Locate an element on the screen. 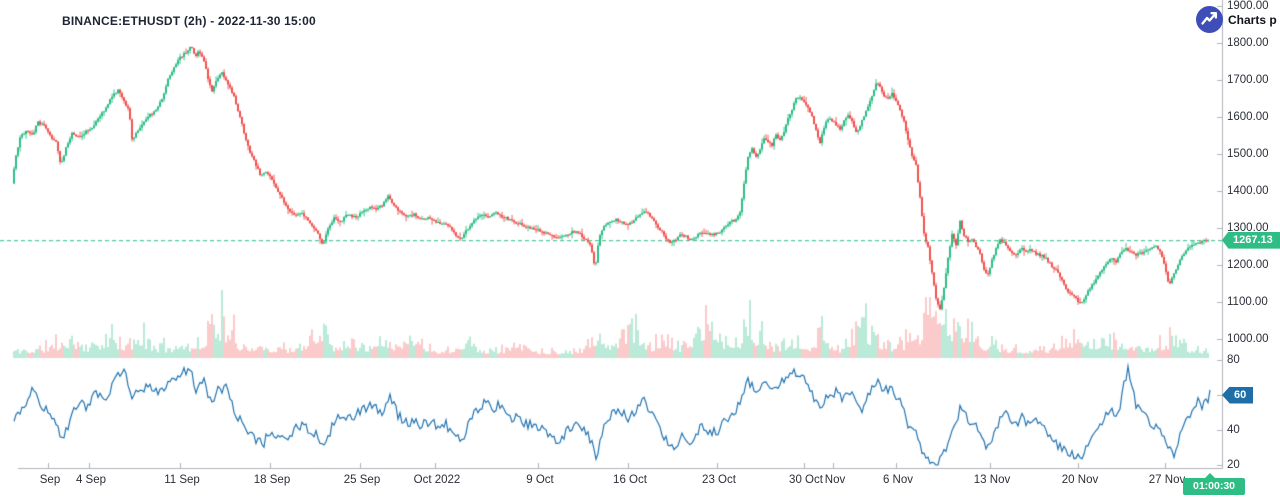 This screenshot has height=499, width=1280. time-tick-label: 20 Nov is located at coordinates (1080, 480).